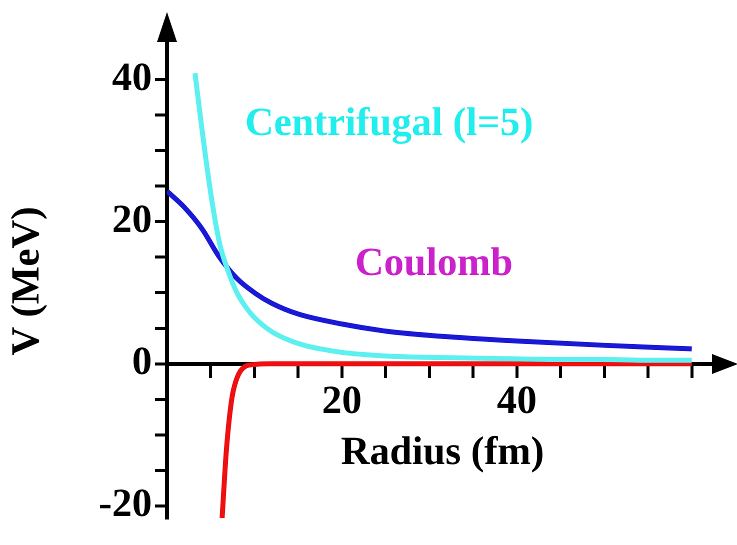 Image resolution: width=737 pixels, height=545 pixels. I want to click on y-tick-label: -20, so click(125, 503).